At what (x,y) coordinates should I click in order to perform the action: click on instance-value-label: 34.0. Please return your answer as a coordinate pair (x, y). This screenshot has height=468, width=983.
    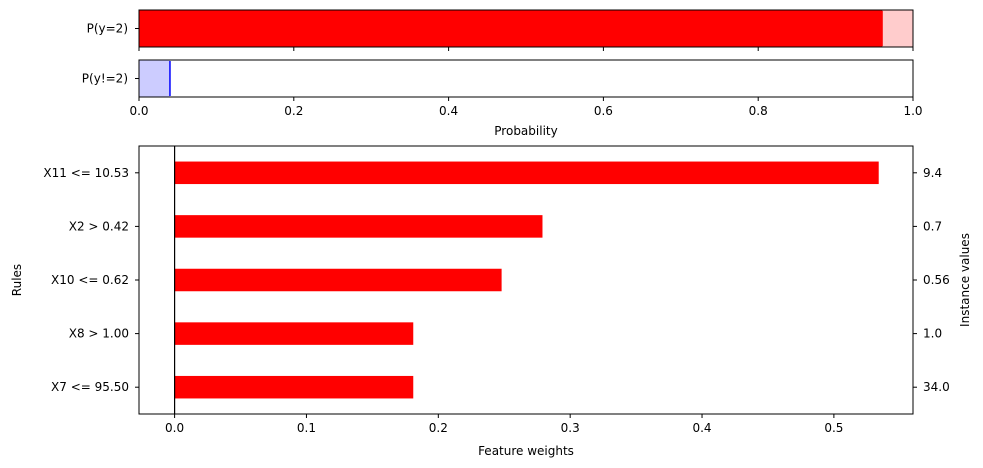
    Looking at the image, I should click on (936, 387).